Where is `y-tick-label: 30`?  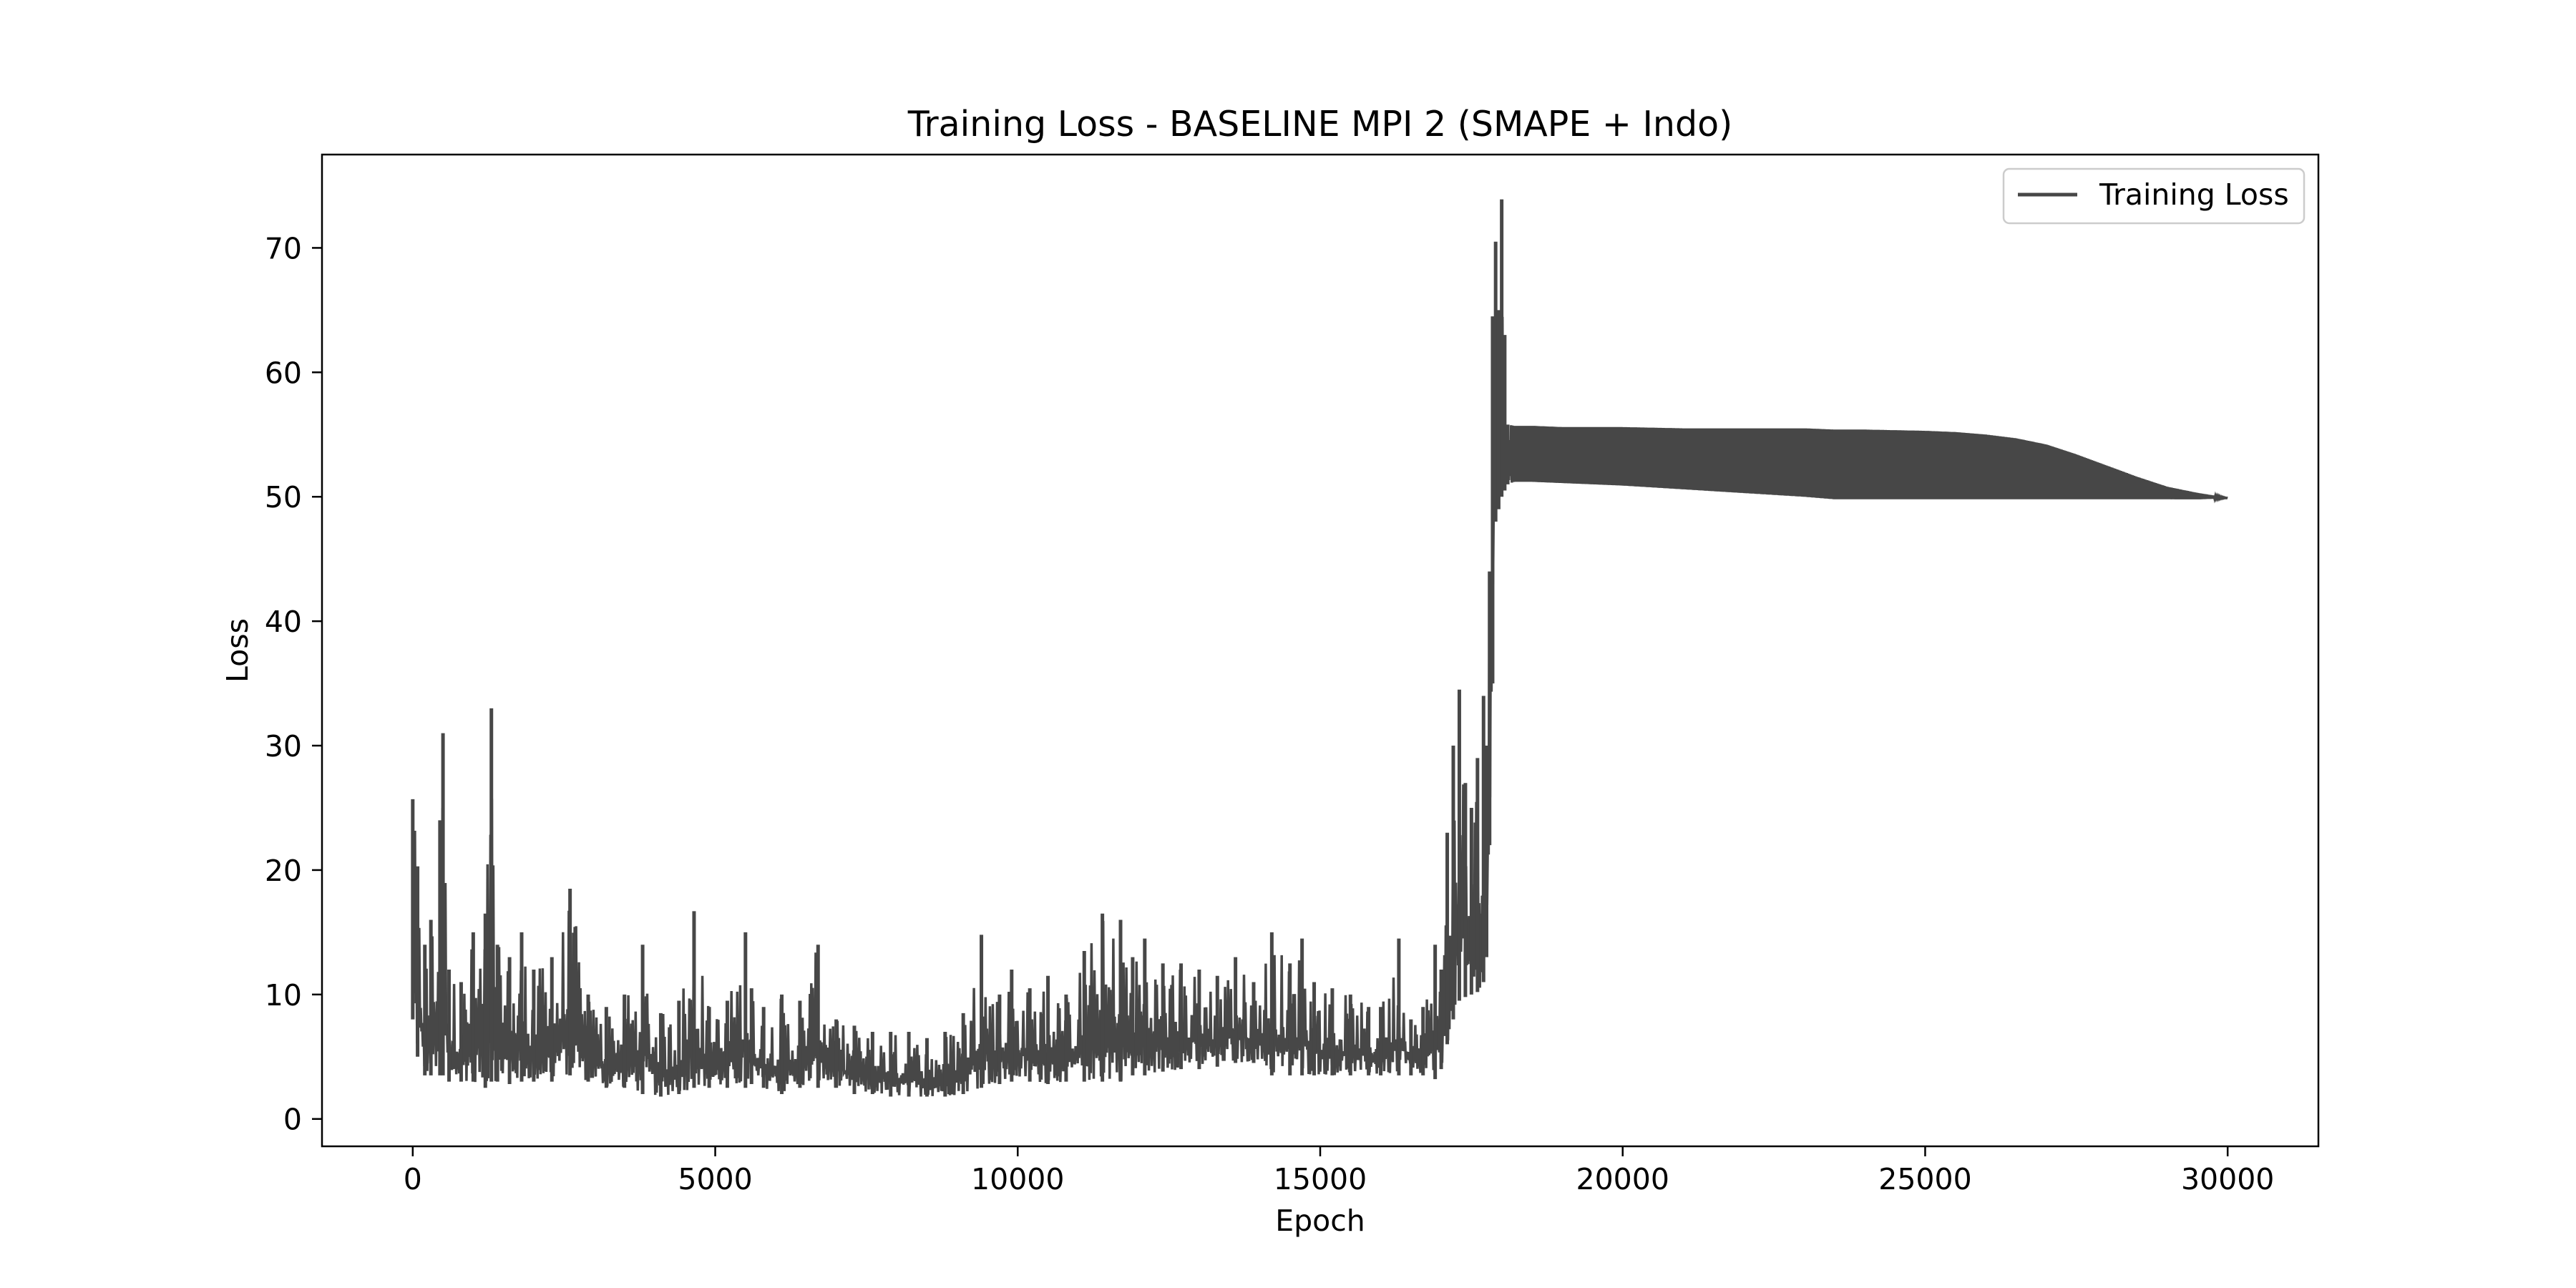
y-tick-label: 30 is located at coordinates (283, 746).